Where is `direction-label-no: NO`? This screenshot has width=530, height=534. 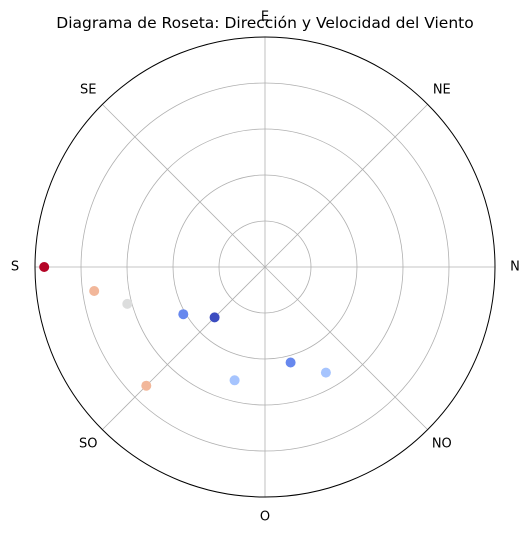
direction-label-no: NO is located at coordinates (442, 443).